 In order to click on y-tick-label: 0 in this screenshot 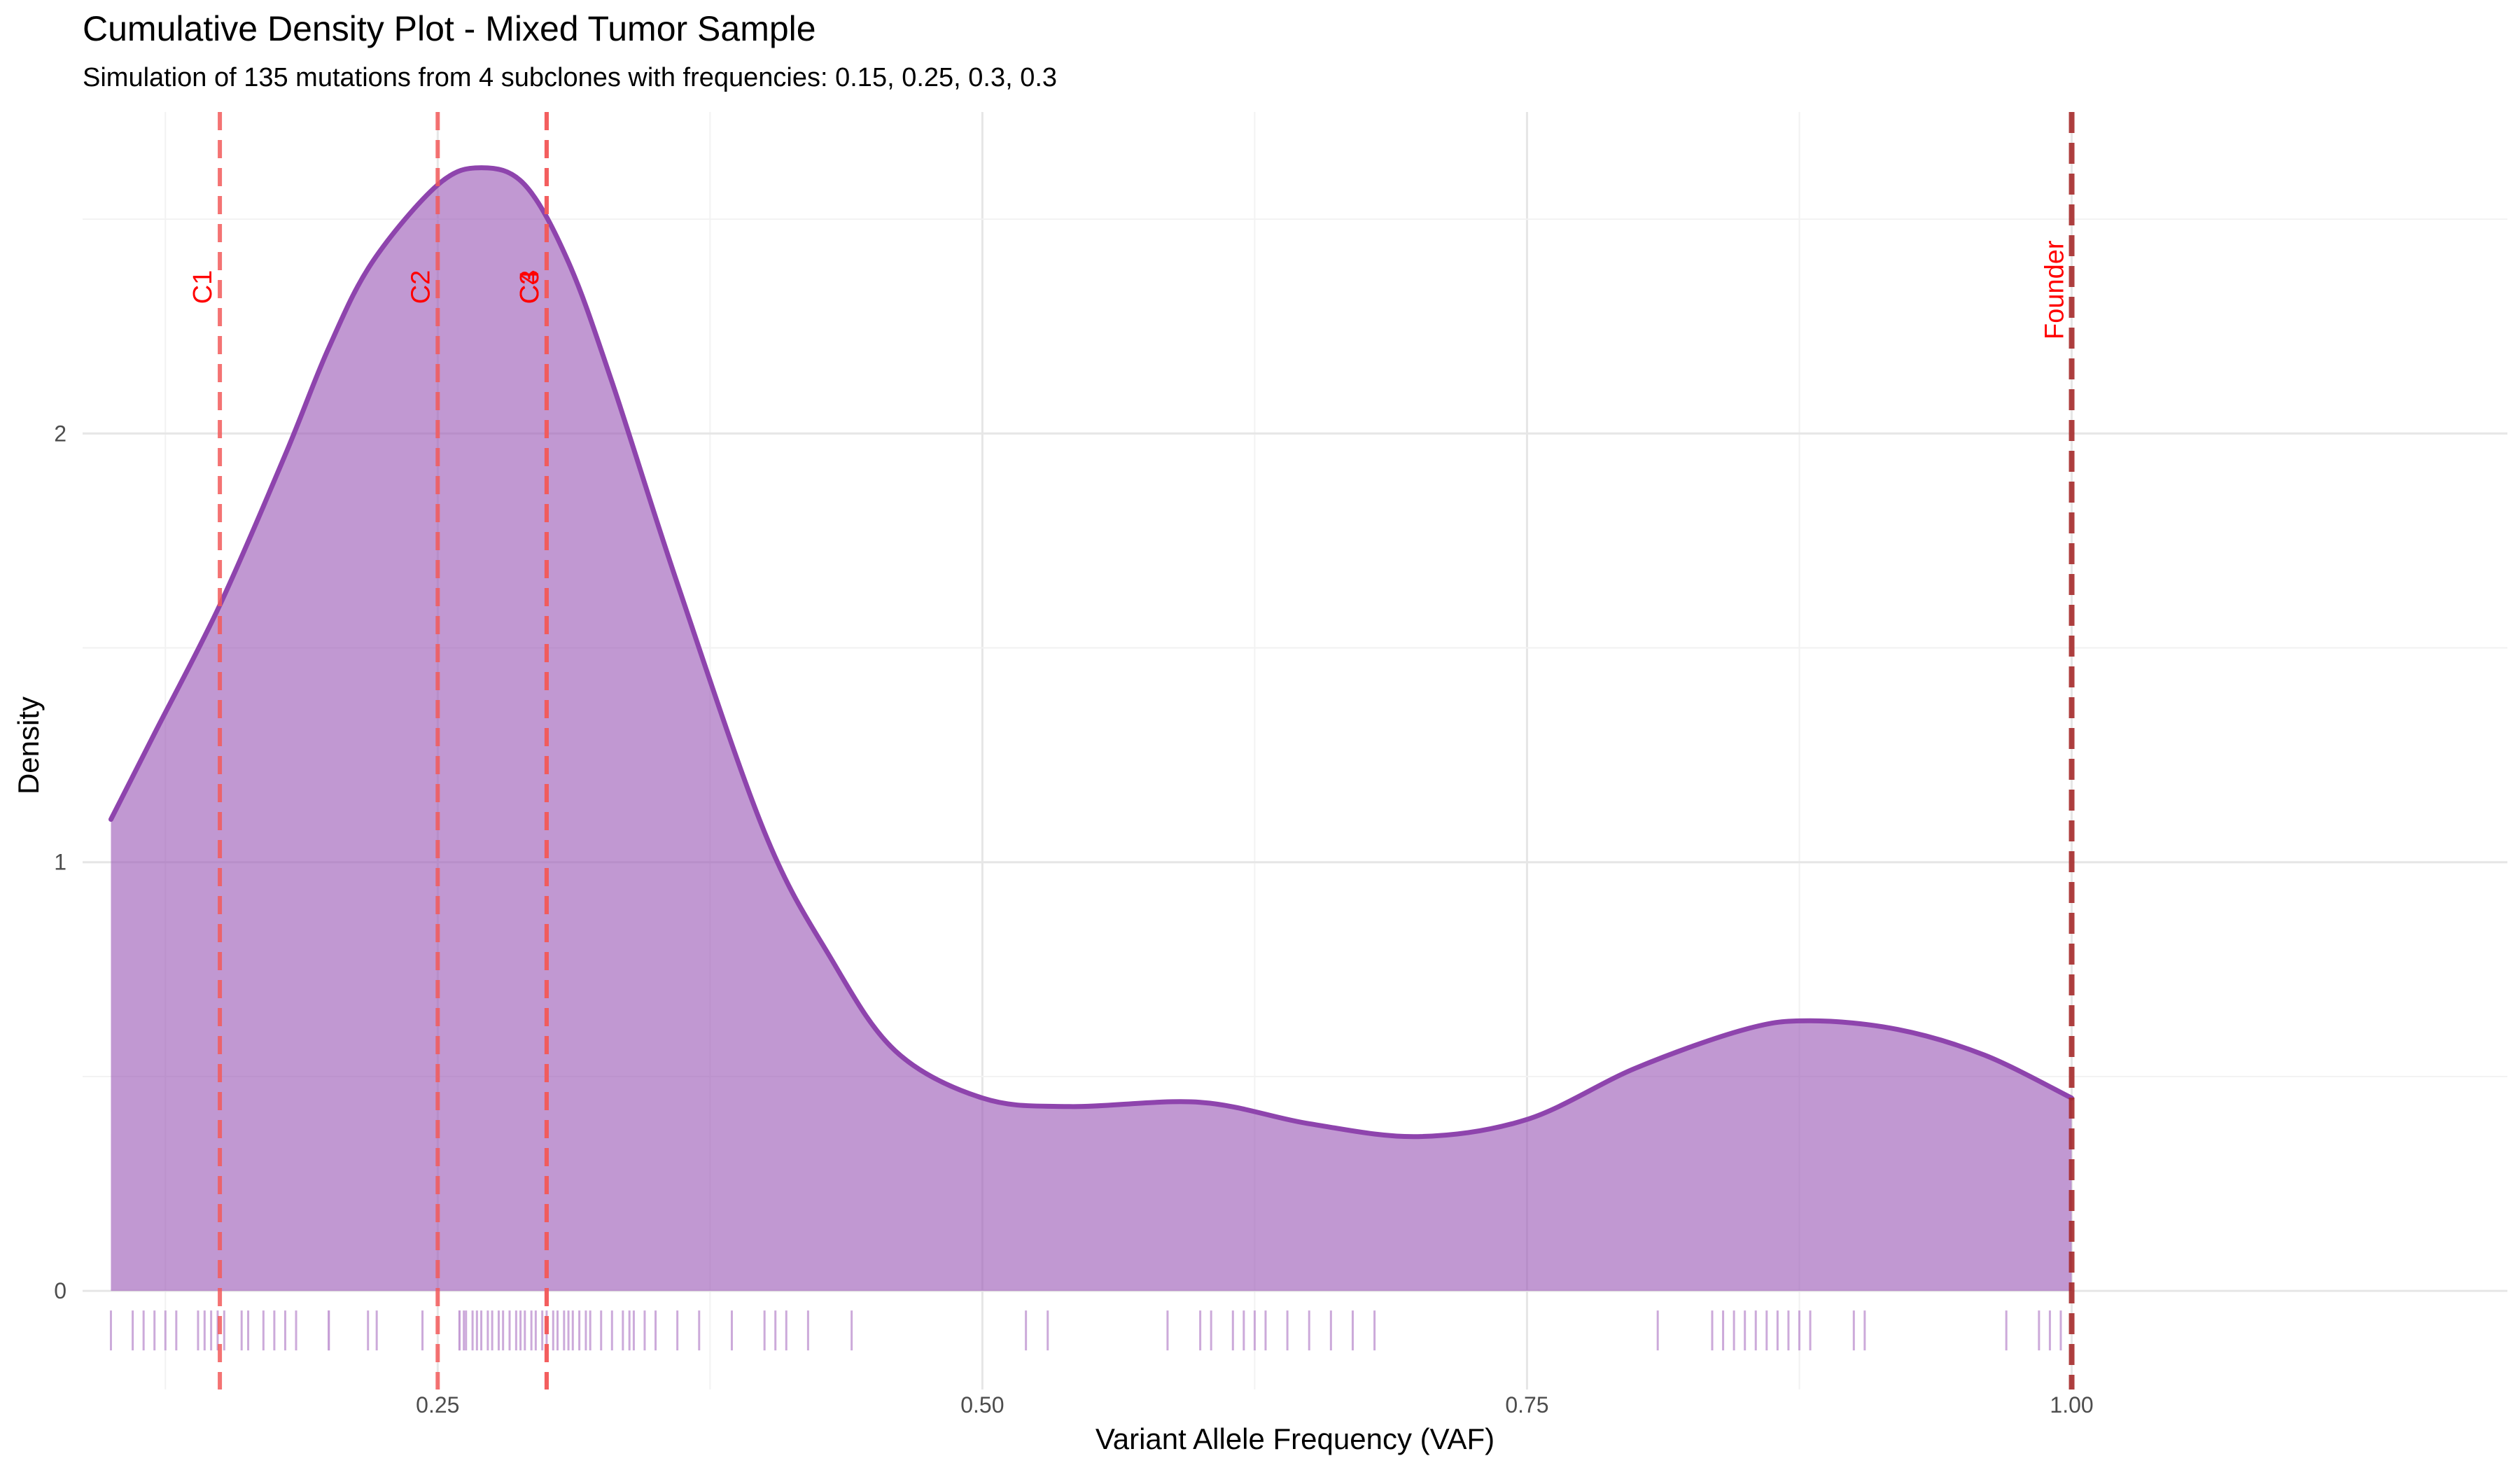, I will do `click(60, 1290)`.